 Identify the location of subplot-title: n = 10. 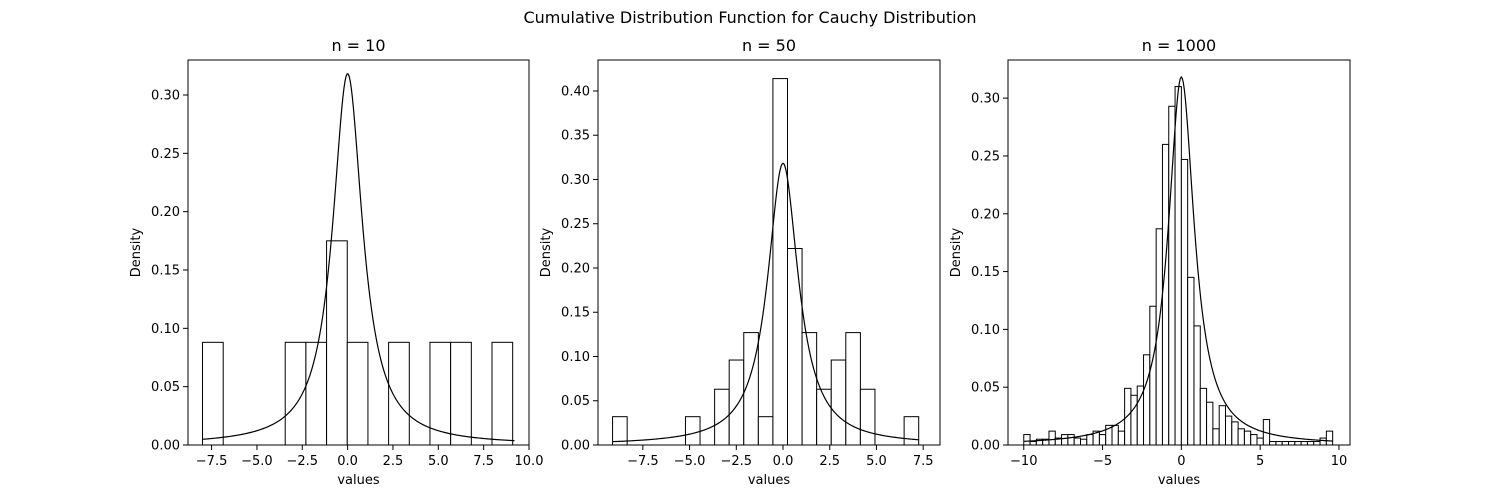
(358, 45).